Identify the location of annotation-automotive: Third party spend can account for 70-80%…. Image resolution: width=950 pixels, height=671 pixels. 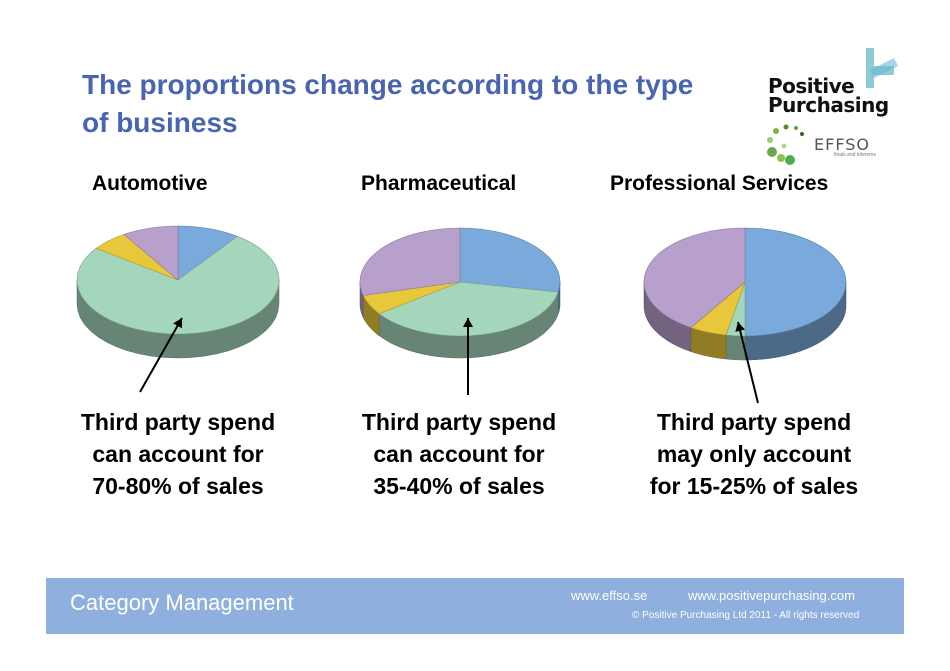
(178, 454).